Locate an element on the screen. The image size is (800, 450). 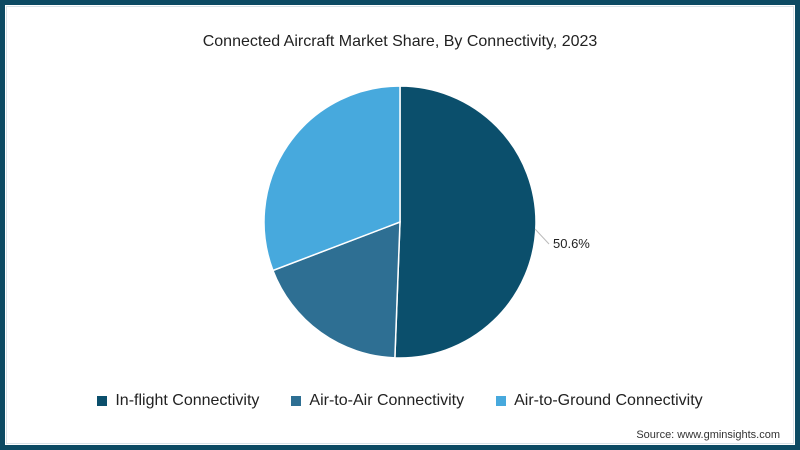
legend-item-in-flight: In-flight Connectivity is located at coordinates (178, 401).